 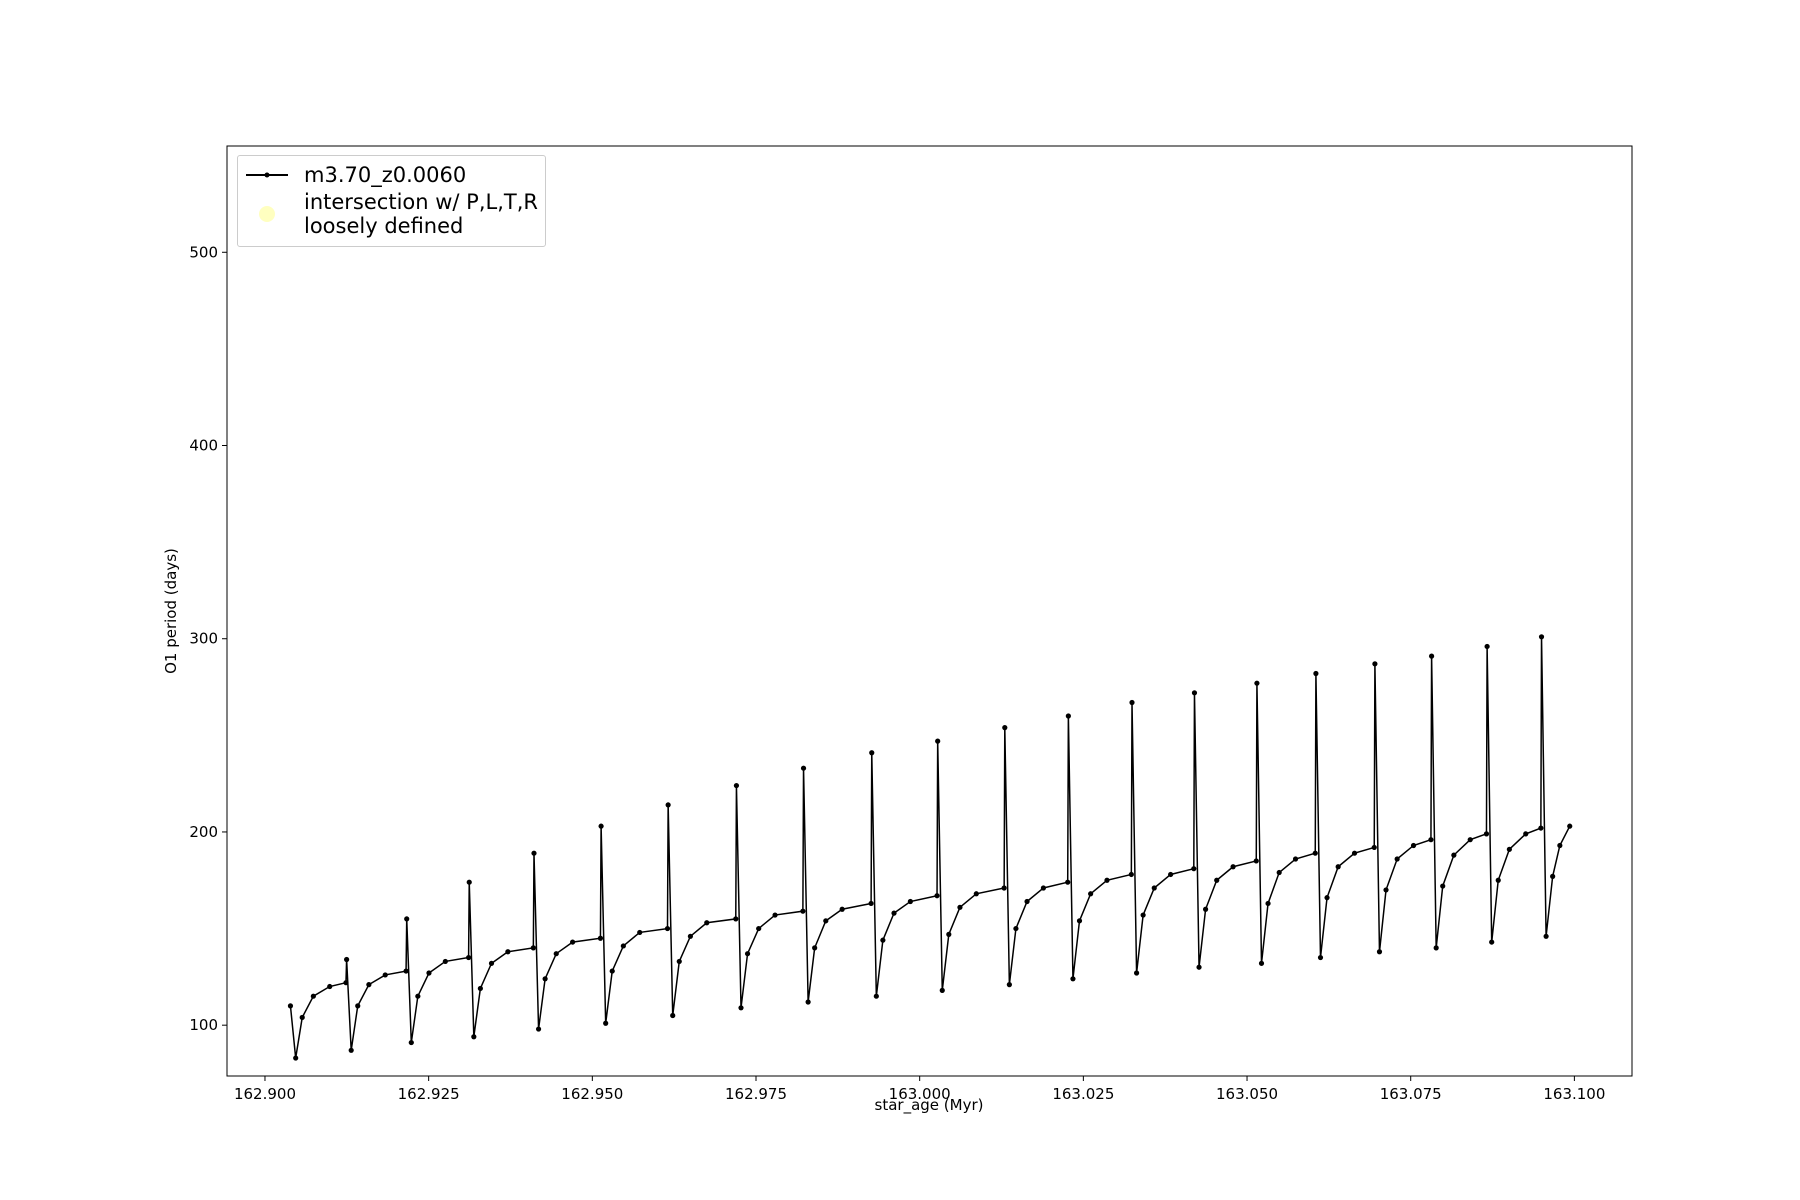 I want to click on x-tick-label: 162.925, so click(x=429, y=1094).